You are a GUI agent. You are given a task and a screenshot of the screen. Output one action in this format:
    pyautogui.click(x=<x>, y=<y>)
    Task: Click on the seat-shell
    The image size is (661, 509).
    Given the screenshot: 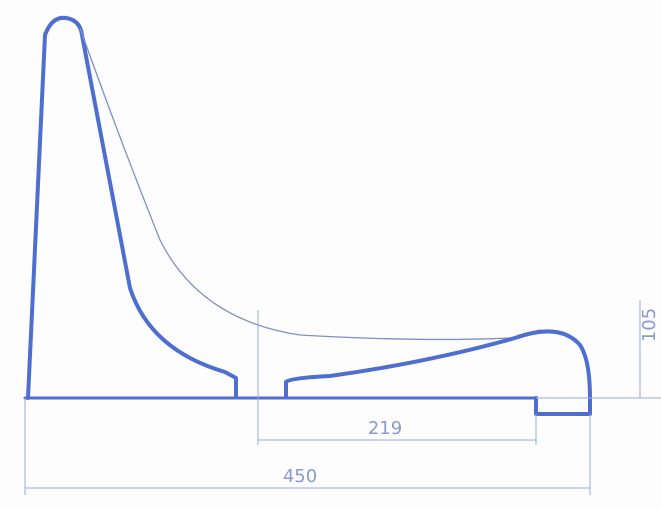 What is the action you would take?
    pyautogui.click(x=438, y=372)
    